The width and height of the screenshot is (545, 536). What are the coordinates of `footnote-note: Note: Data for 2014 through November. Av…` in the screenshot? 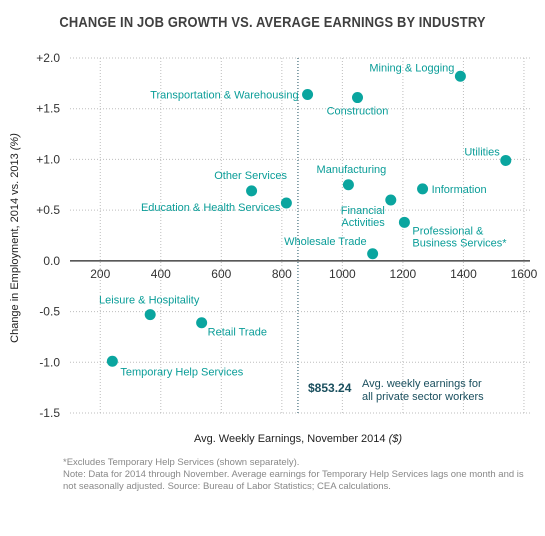 It's located at (293, 480).